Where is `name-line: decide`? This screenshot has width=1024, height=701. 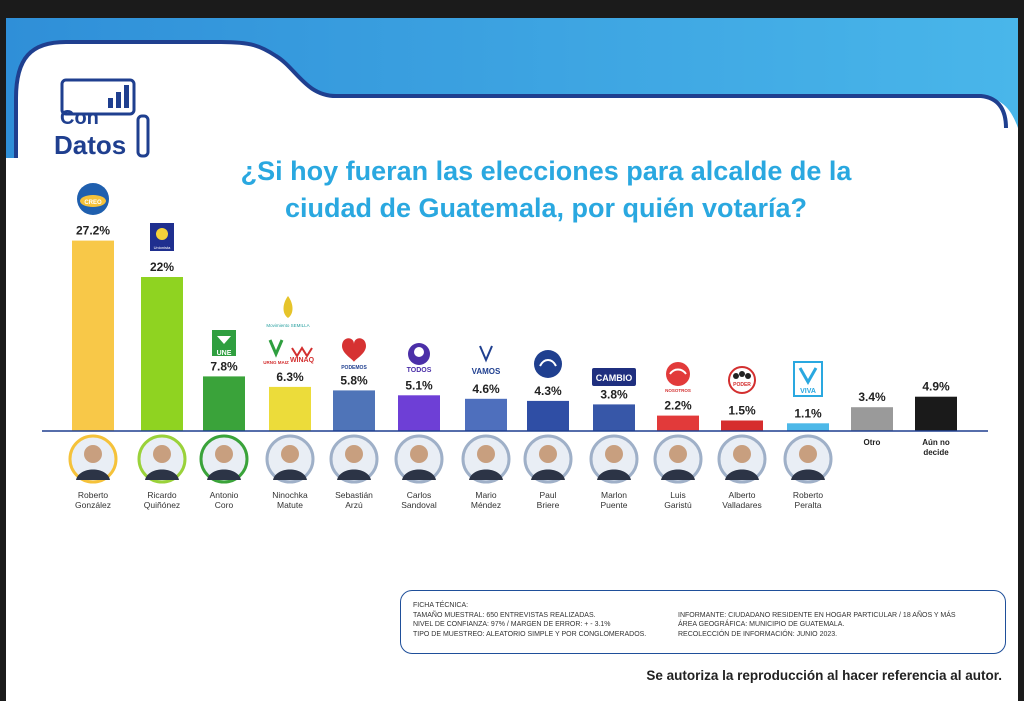 name-line: decide is located at coordinates (936, 452).